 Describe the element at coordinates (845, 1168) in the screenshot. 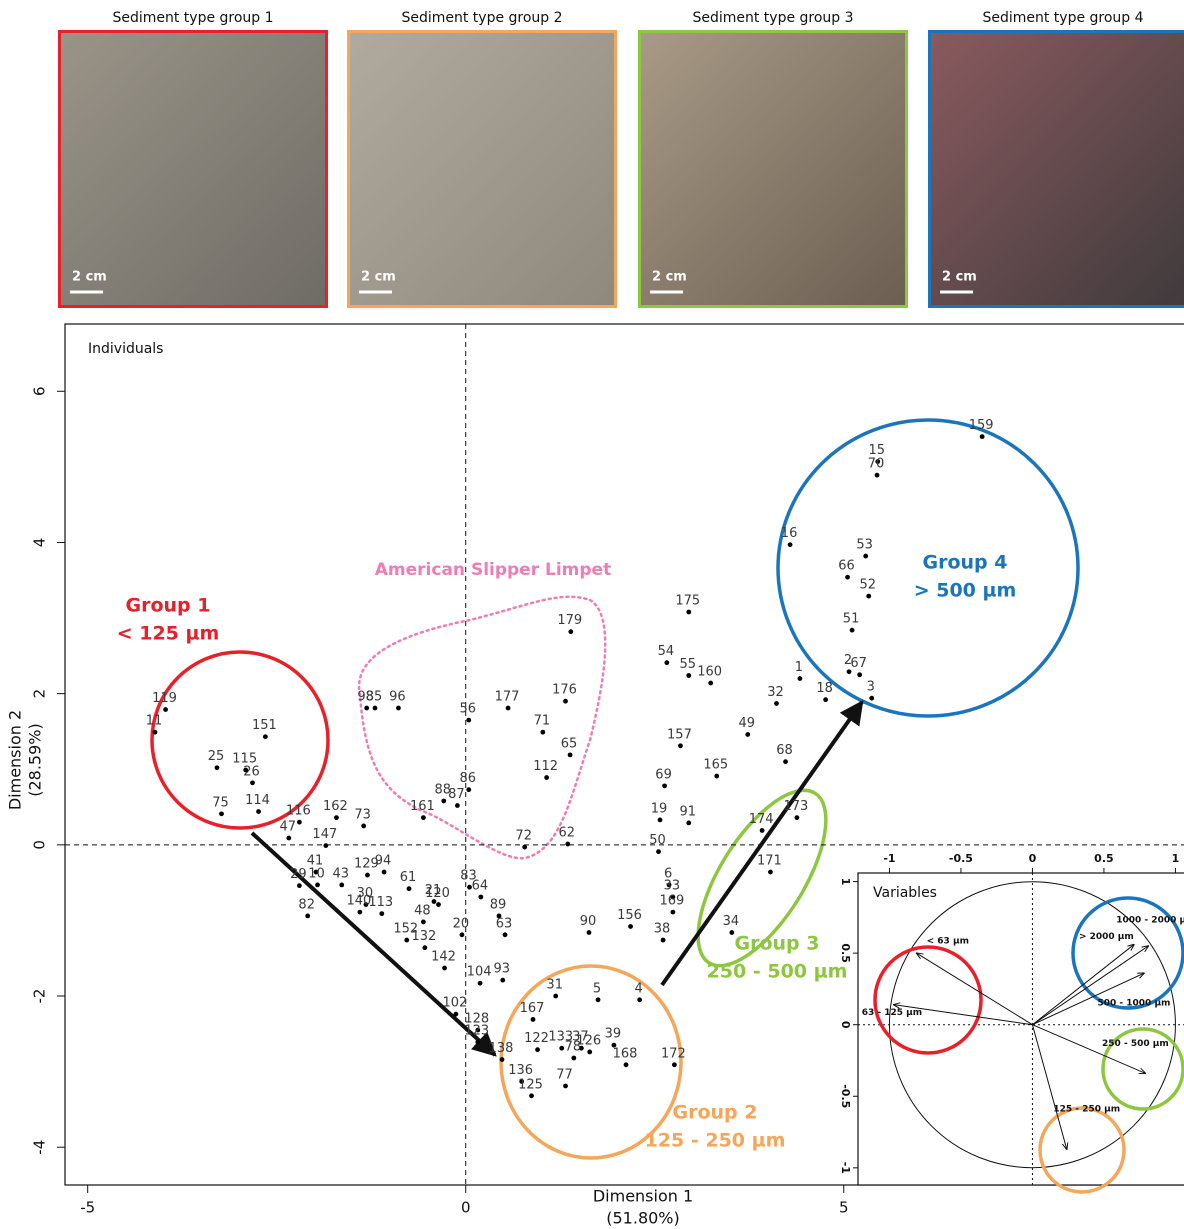

I see `y-tick-label: -1` at that location.